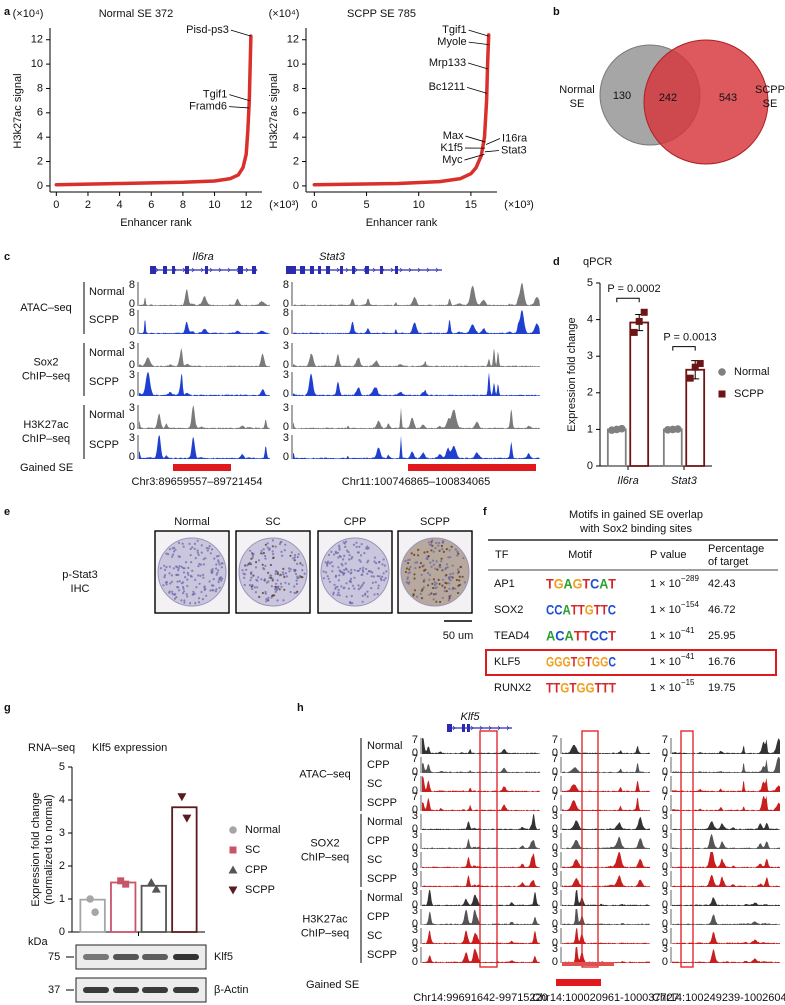 The width and height of the screenshot is (785, 1005). Describe the element at coordinates (690, 378) in the screenshot. I see `data-point` at that location.